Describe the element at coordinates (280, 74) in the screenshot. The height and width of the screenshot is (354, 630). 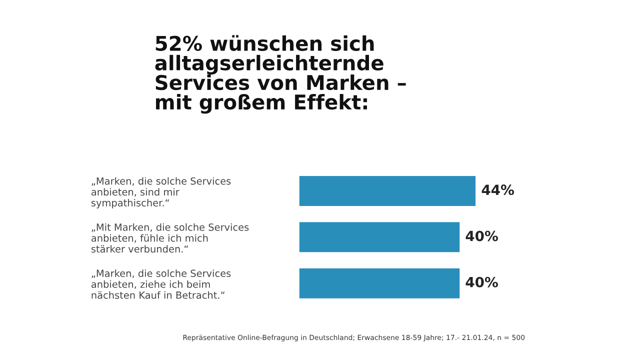
I see `chart-title: 52% wünschen sich alltagserleichternde Services von Marken – mit großem Effekt:` at that location.